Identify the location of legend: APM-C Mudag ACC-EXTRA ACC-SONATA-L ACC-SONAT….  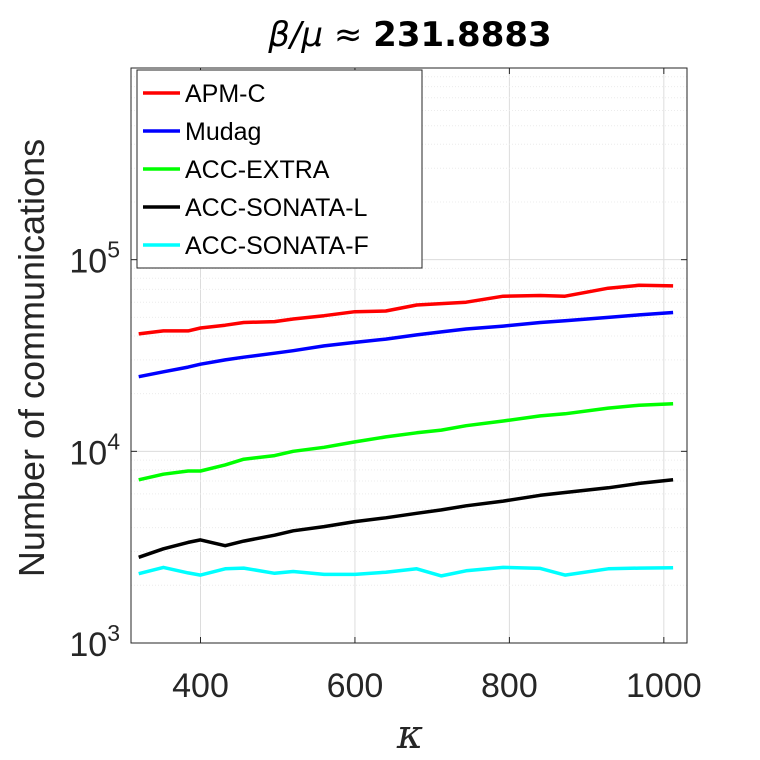
(279, 169).